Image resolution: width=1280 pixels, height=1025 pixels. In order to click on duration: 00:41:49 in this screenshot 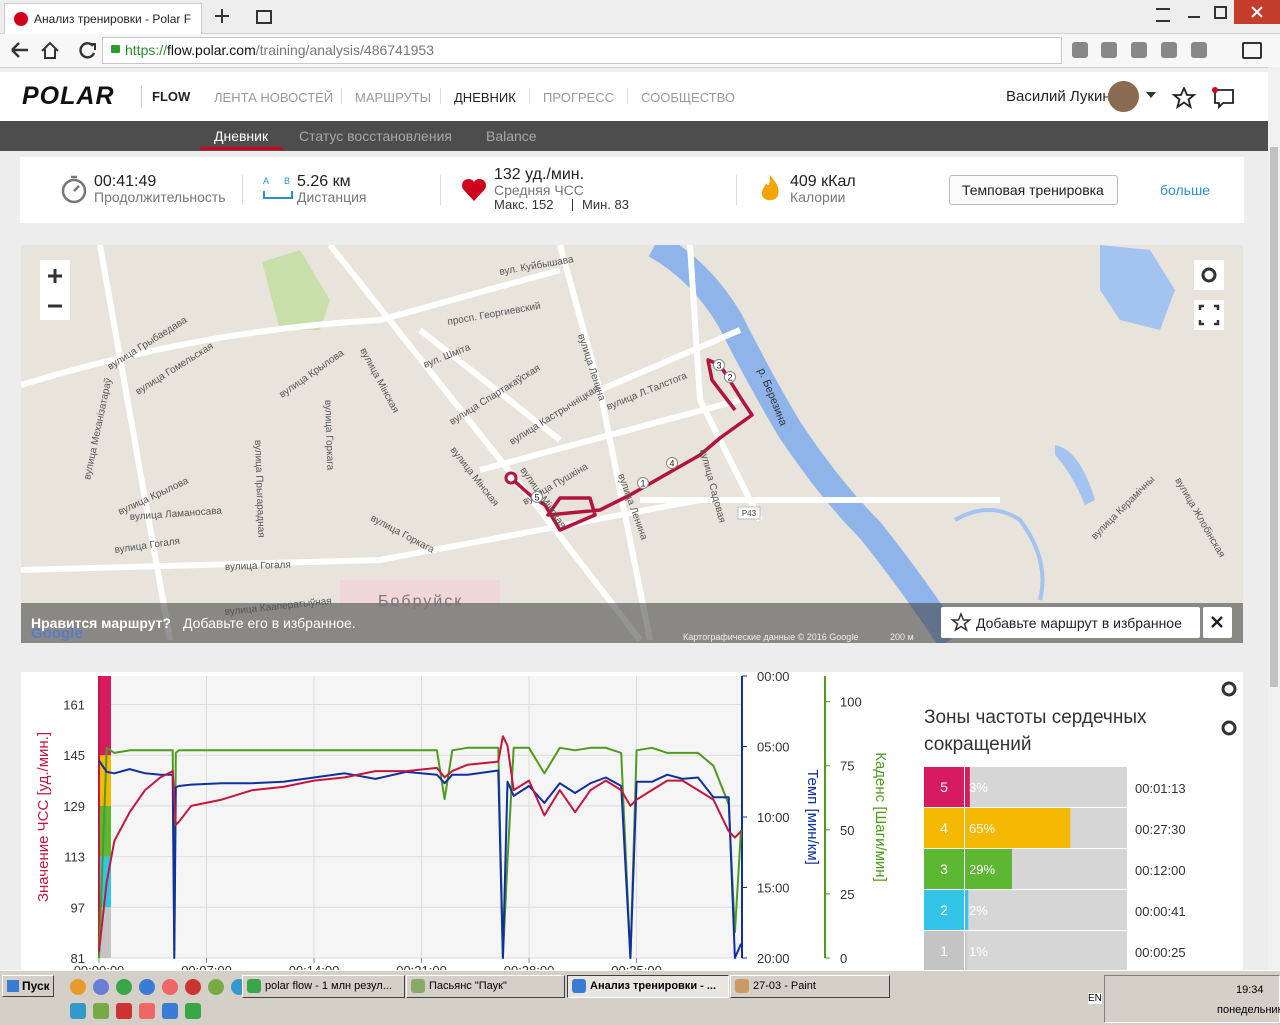, I will do `click(125, 181)`.